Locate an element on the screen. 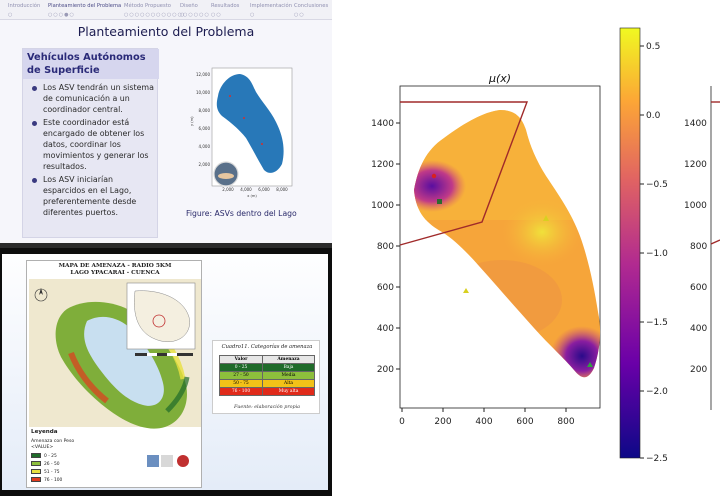 This screenshot has width=720, height=496. legend-label: 51 - 75 is located at coordinates (52, 472).